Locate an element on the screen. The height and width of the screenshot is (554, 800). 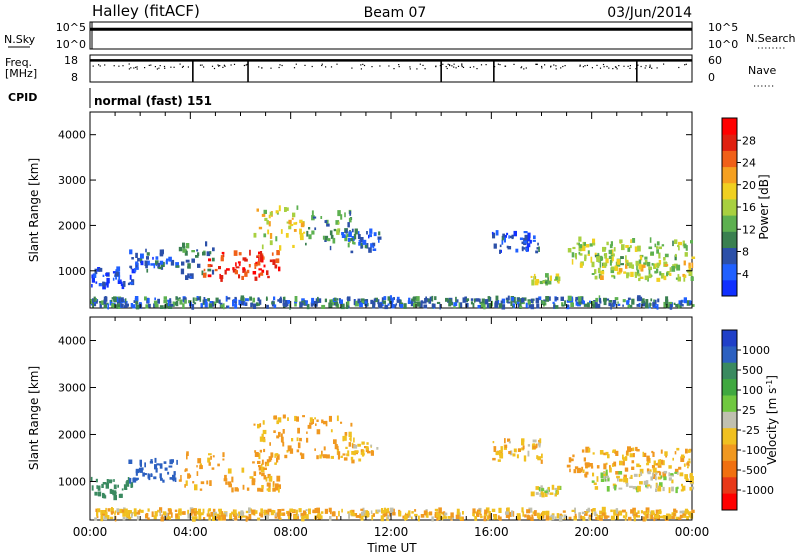
power-tick-label: 20 is located at coordinates (749, 185).